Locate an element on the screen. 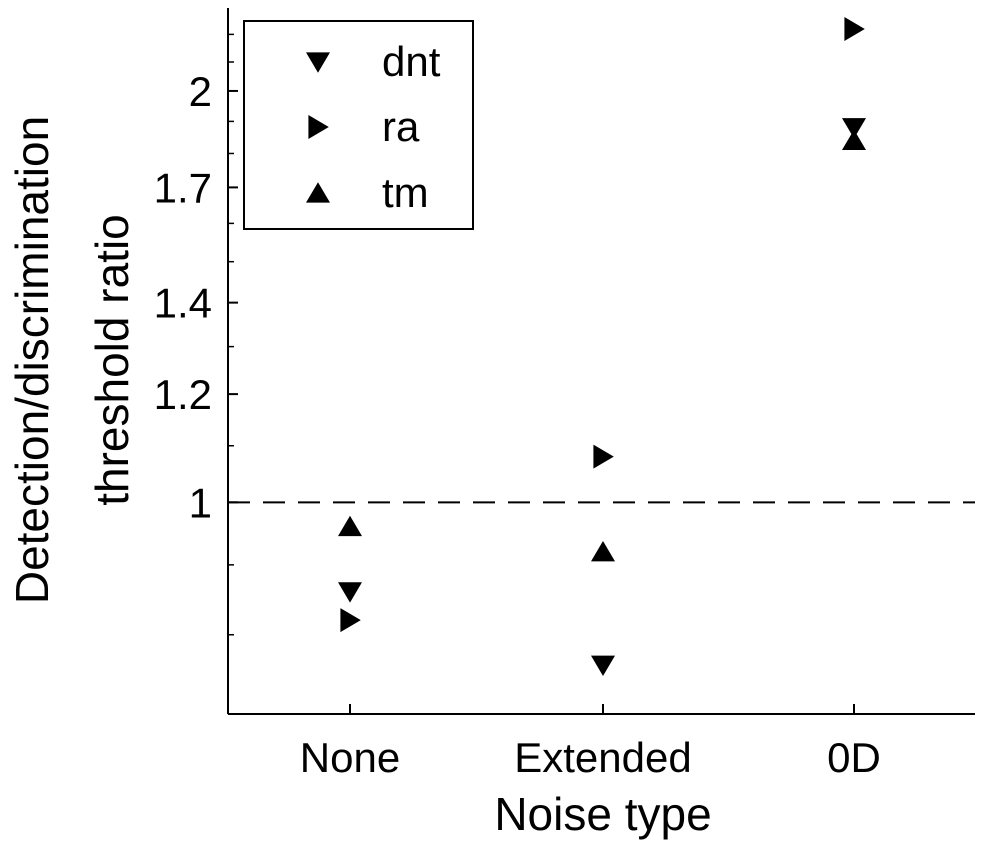  legend: dnt ra tm is located at coordinates (358, 125).